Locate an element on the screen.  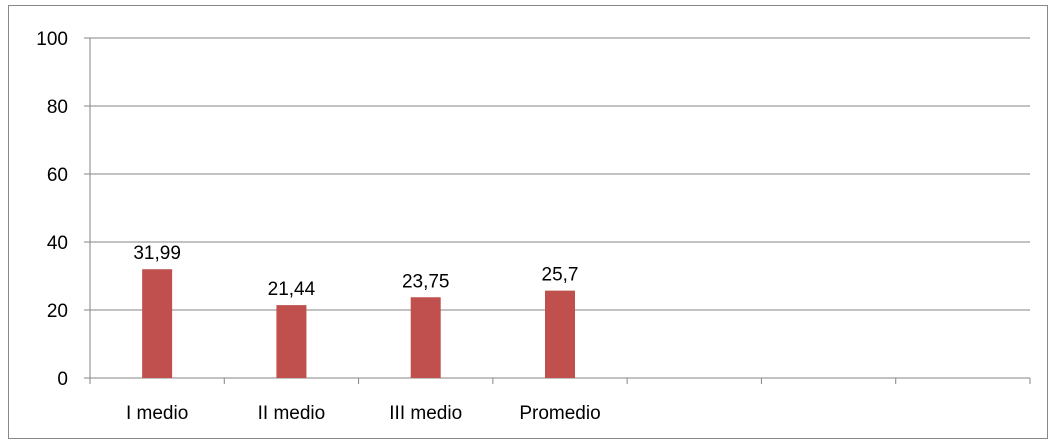
y-tick-label: 60 is located at coordinates (57, 175).